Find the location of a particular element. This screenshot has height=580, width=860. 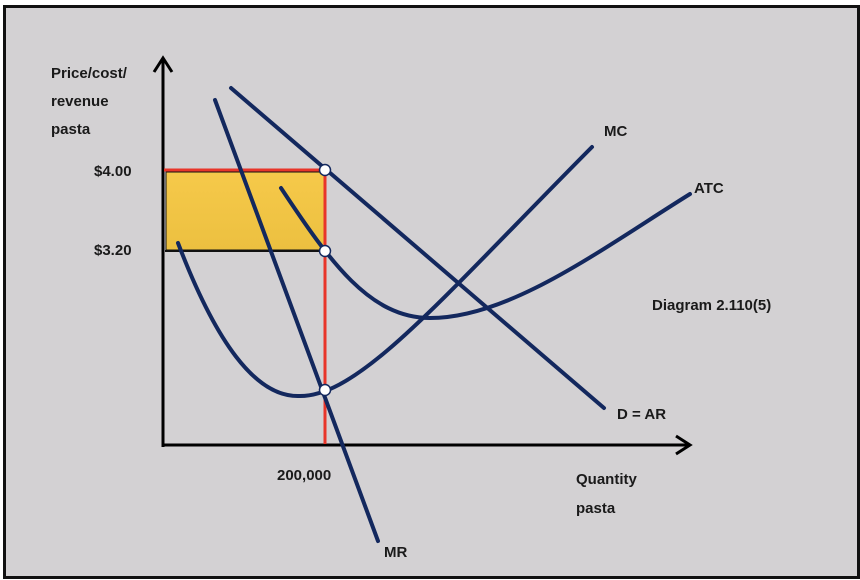

atc-point is located at coordinates (325, 251).